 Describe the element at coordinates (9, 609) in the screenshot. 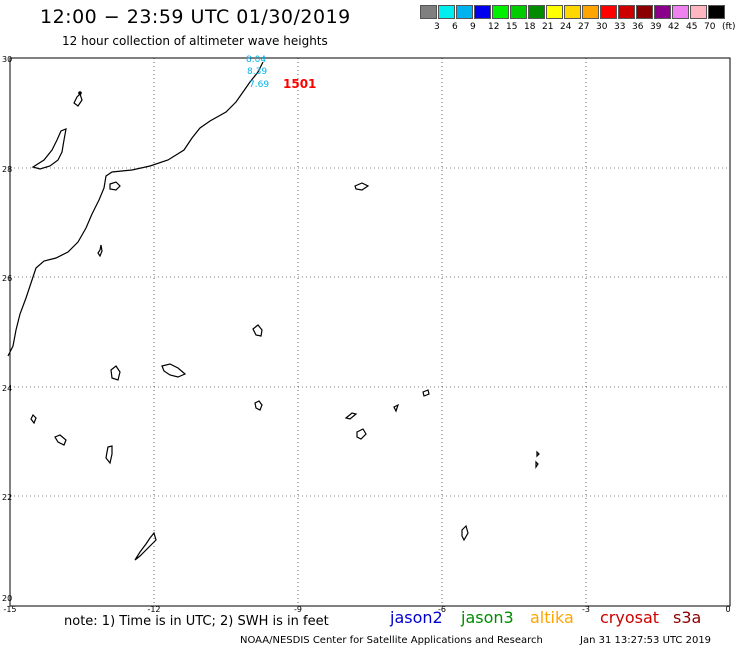

I see `lon-label: -15` at that location.